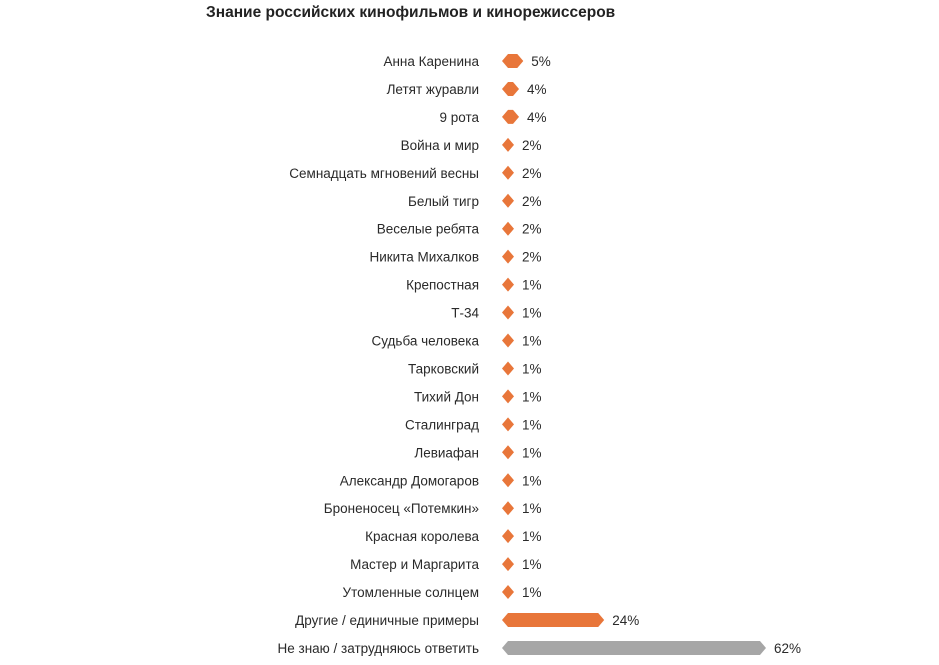 This screenshot has height=665, width=939. What do you see at coordinates (625, 620) in the screenshot?
I see `value-label: 24%` at bounding box center [625, 620].